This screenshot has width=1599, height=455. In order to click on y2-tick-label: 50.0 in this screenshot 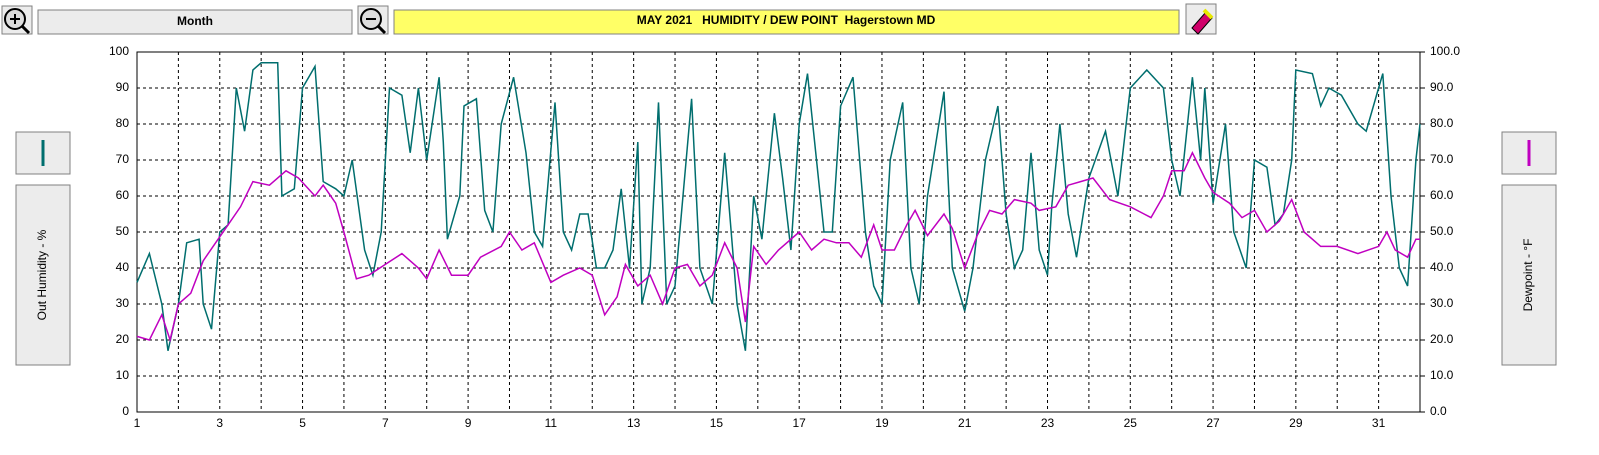, I will do `click(1442, 231)`.